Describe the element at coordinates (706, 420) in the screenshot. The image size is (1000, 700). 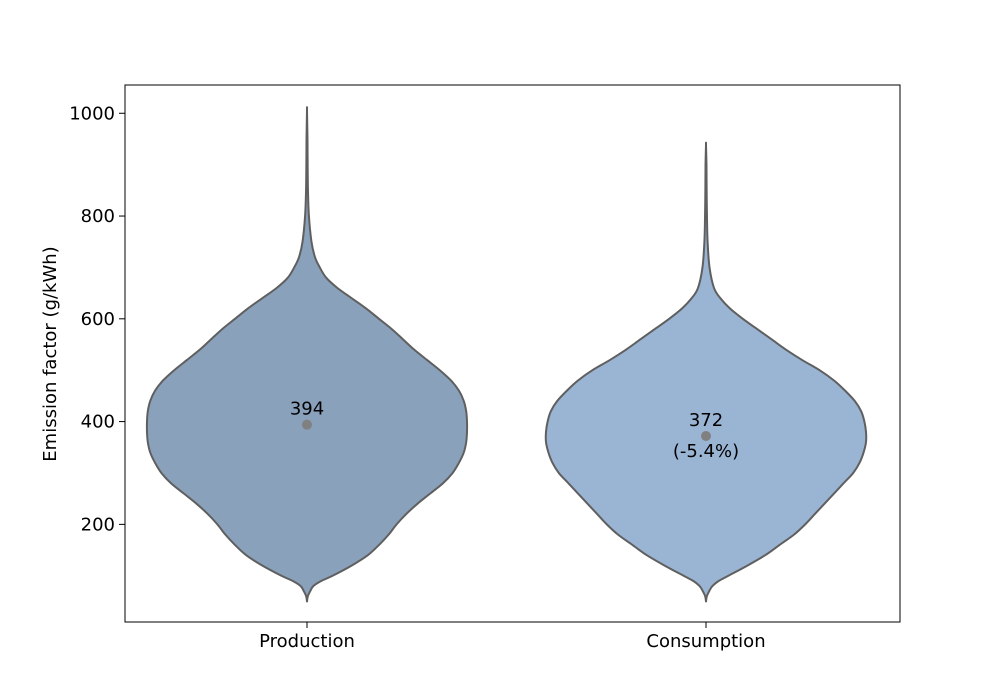
I see `annotation-consumption: 372` at that location.